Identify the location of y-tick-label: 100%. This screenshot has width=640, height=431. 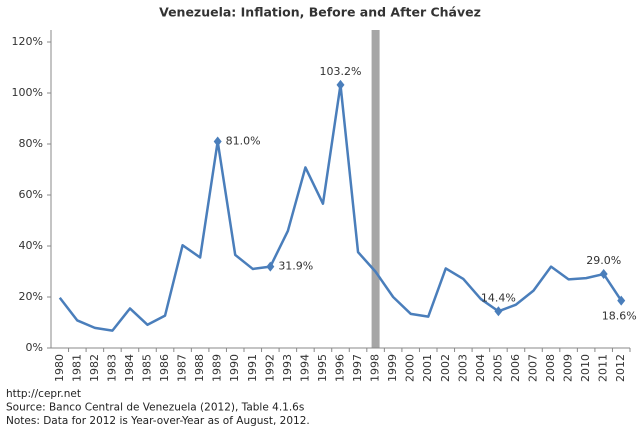
(27, 92).